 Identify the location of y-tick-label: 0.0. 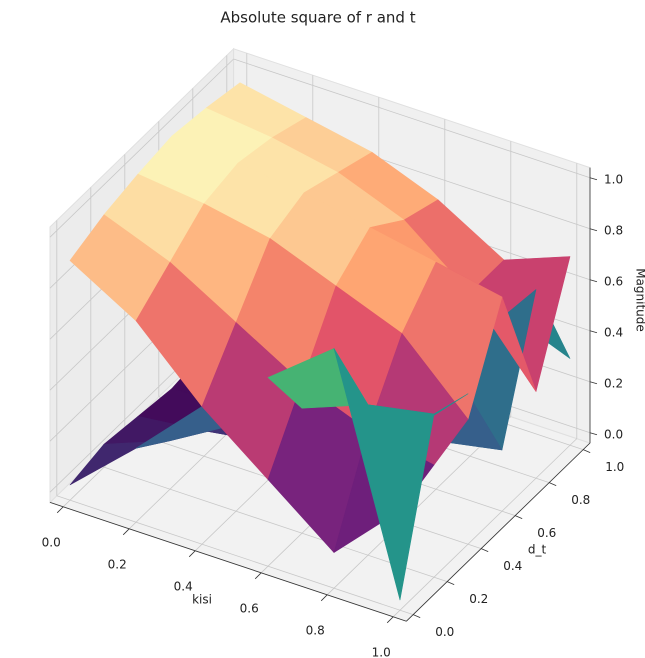
(444, 632).